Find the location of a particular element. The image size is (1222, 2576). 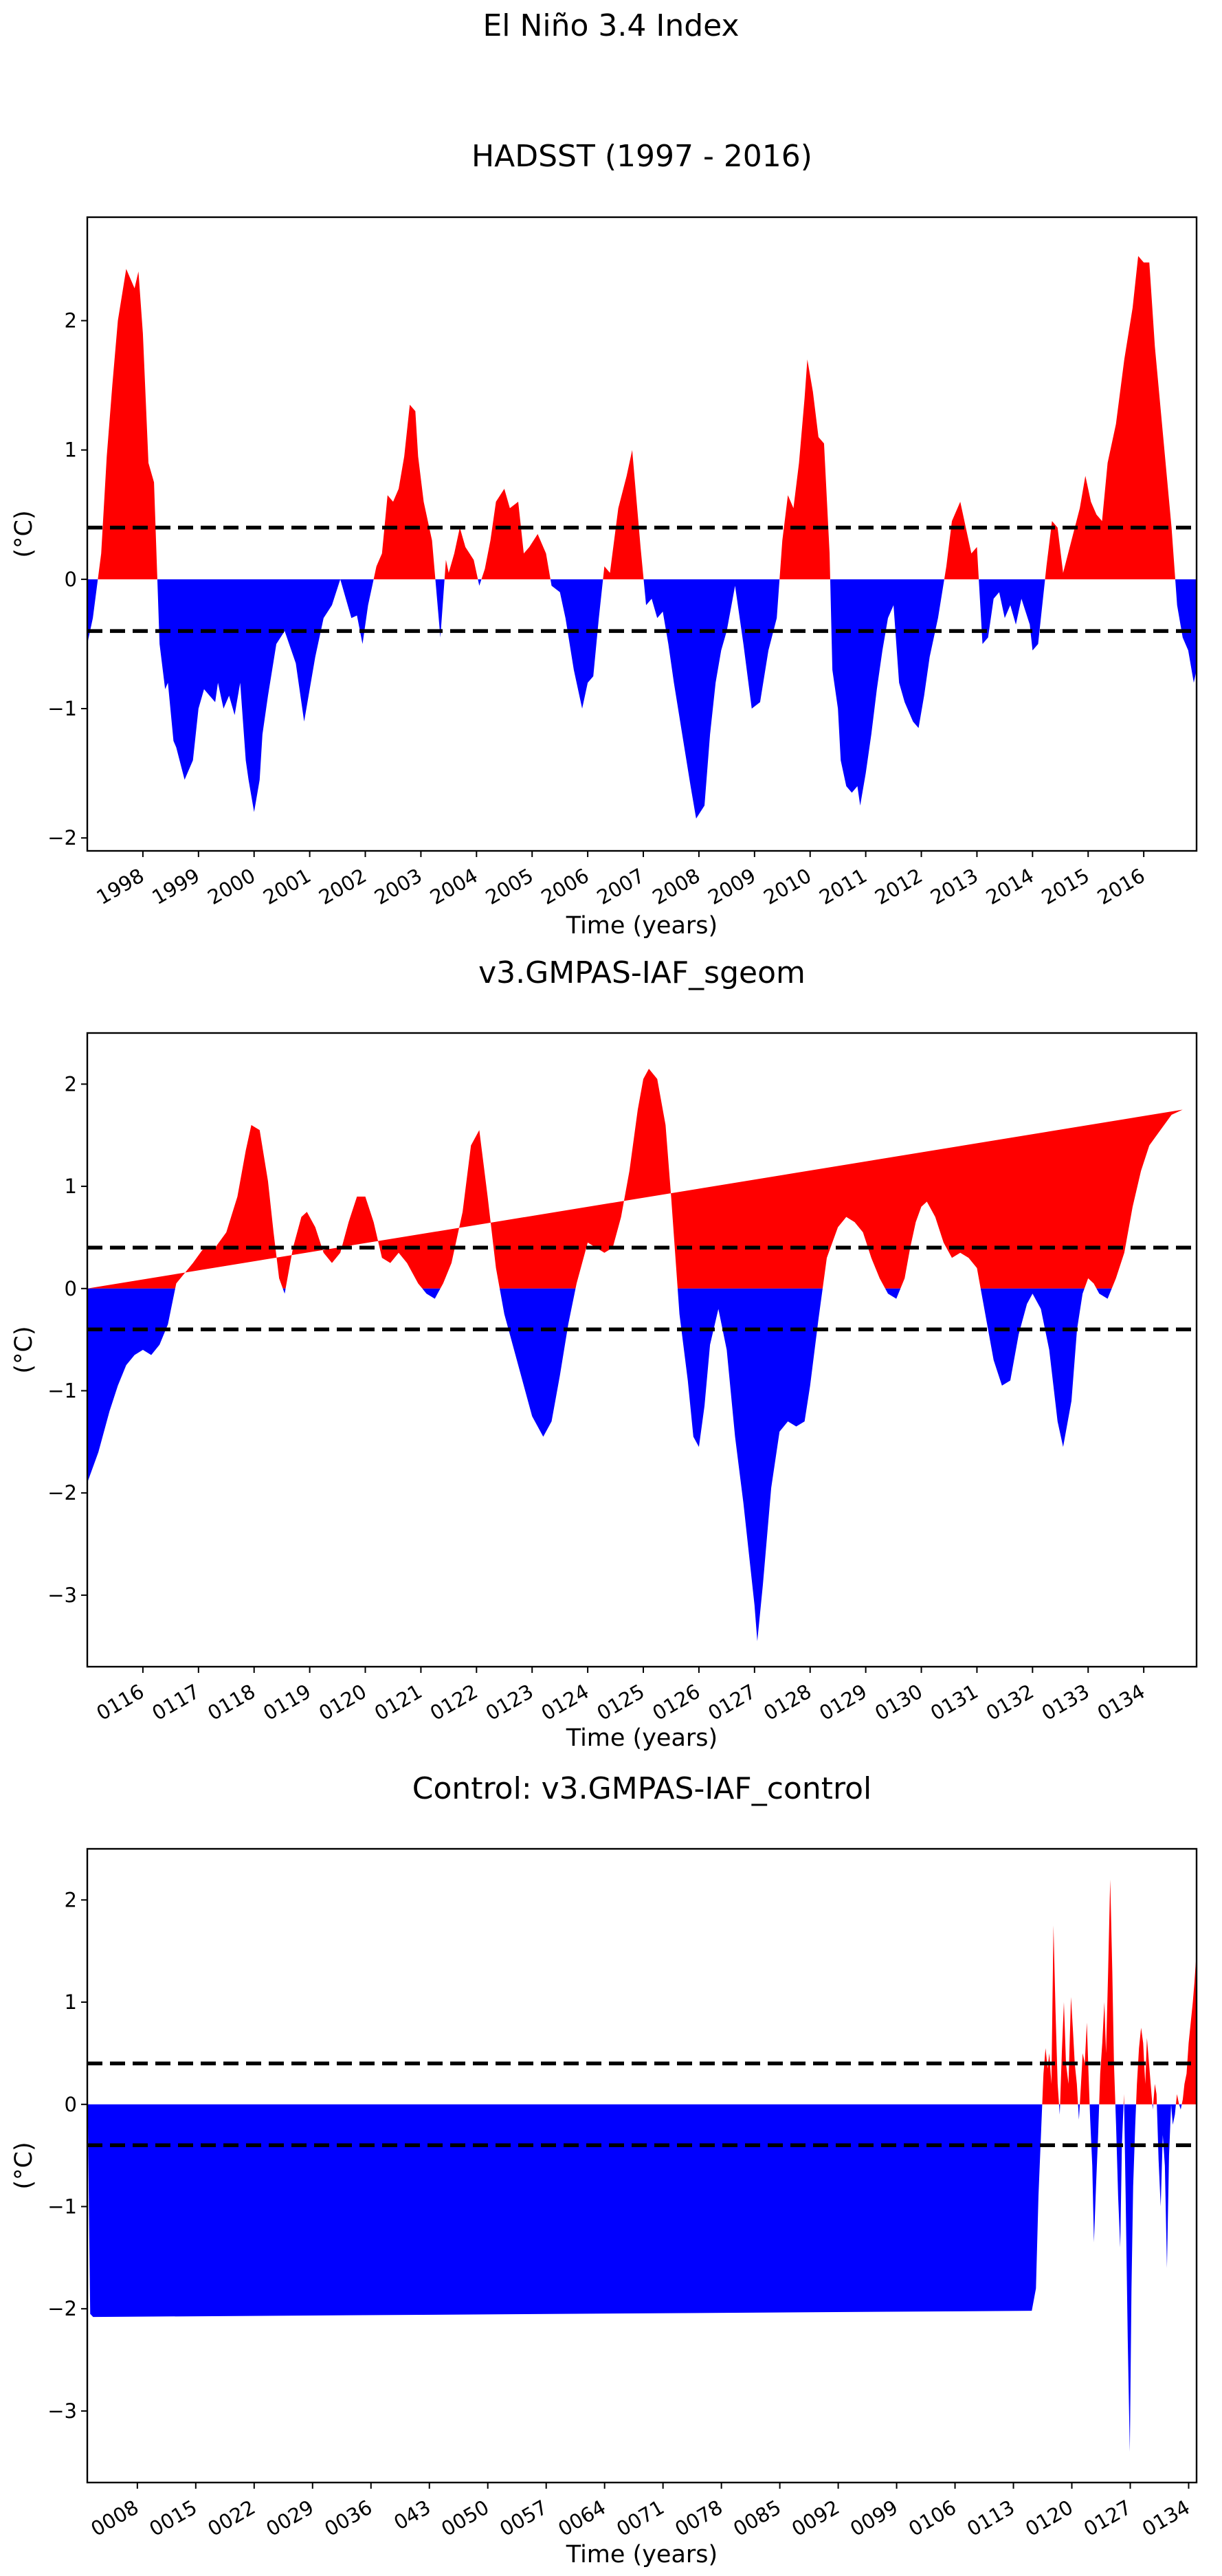

x-tick-label: 2008 is located at coordinates (676, 886).